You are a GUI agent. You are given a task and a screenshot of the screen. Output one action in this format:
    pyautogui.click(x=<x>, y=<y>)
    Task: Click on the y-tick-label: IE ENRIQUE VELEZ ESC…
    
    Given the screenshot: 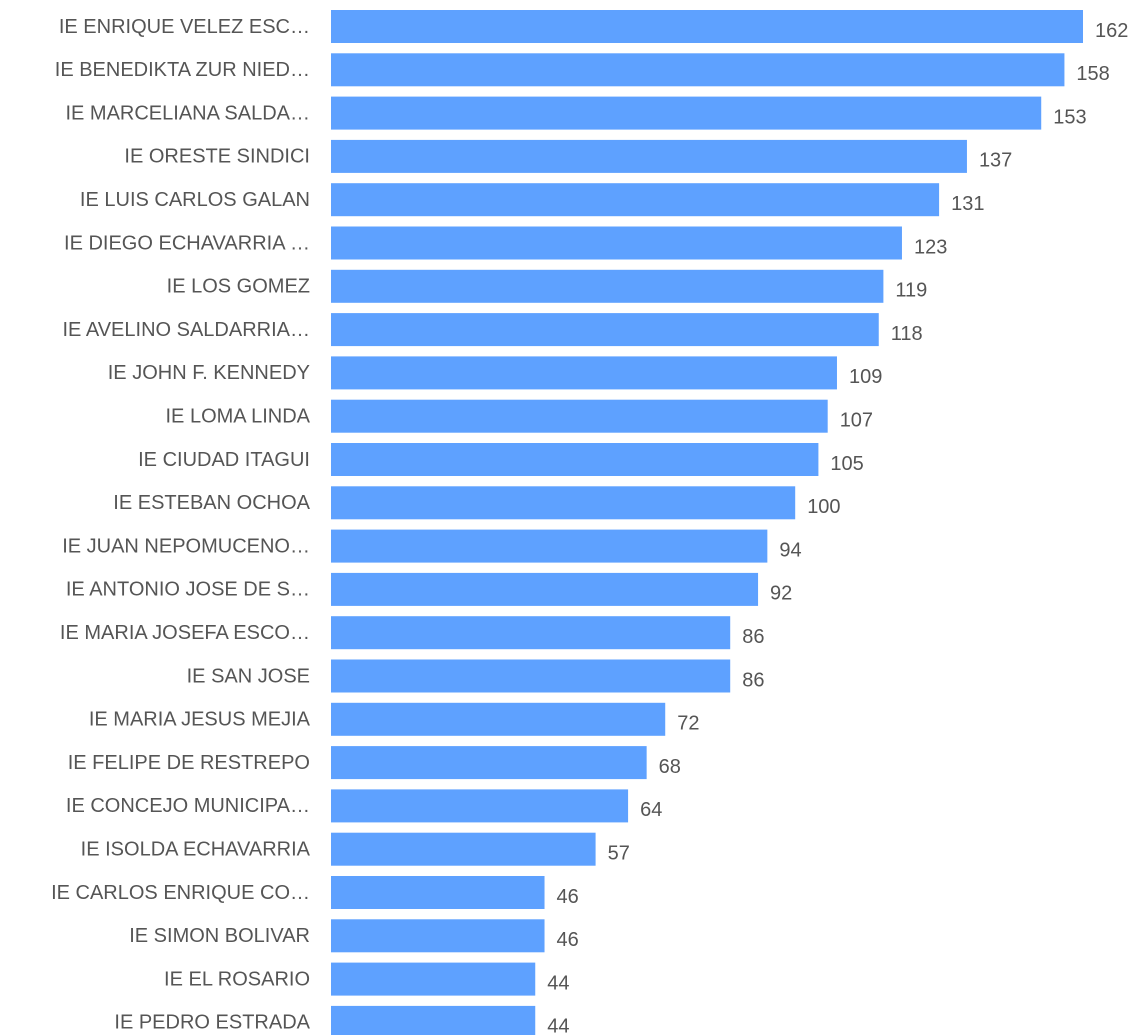 What is the action you would take?
    pyautogui.click(x=184, y=27)
    